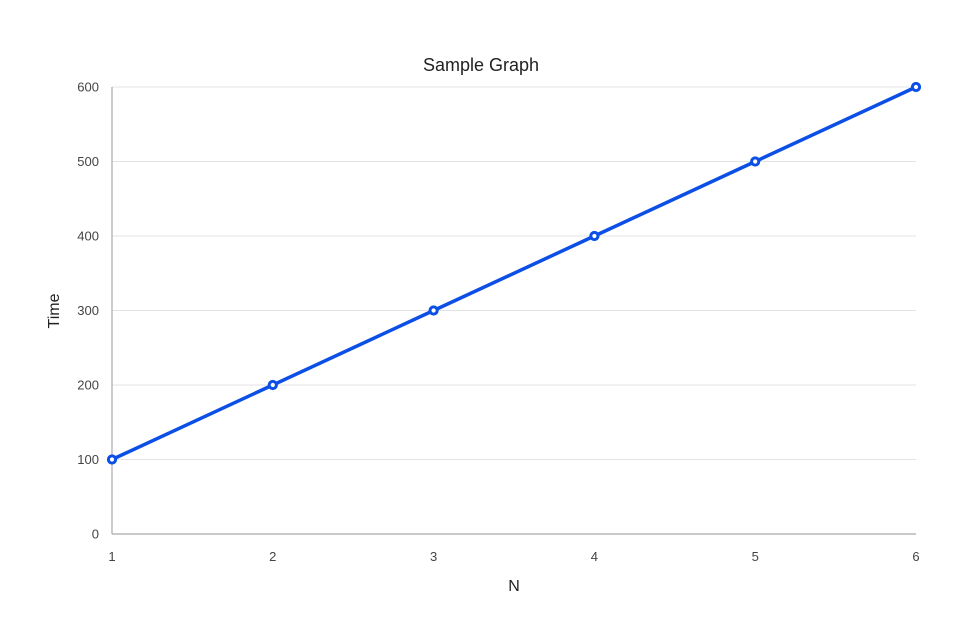  What do you see at coordinates (594, 556) in the screenshot?
I see `x-tick-label: 4` at bounding box center [594, 556].